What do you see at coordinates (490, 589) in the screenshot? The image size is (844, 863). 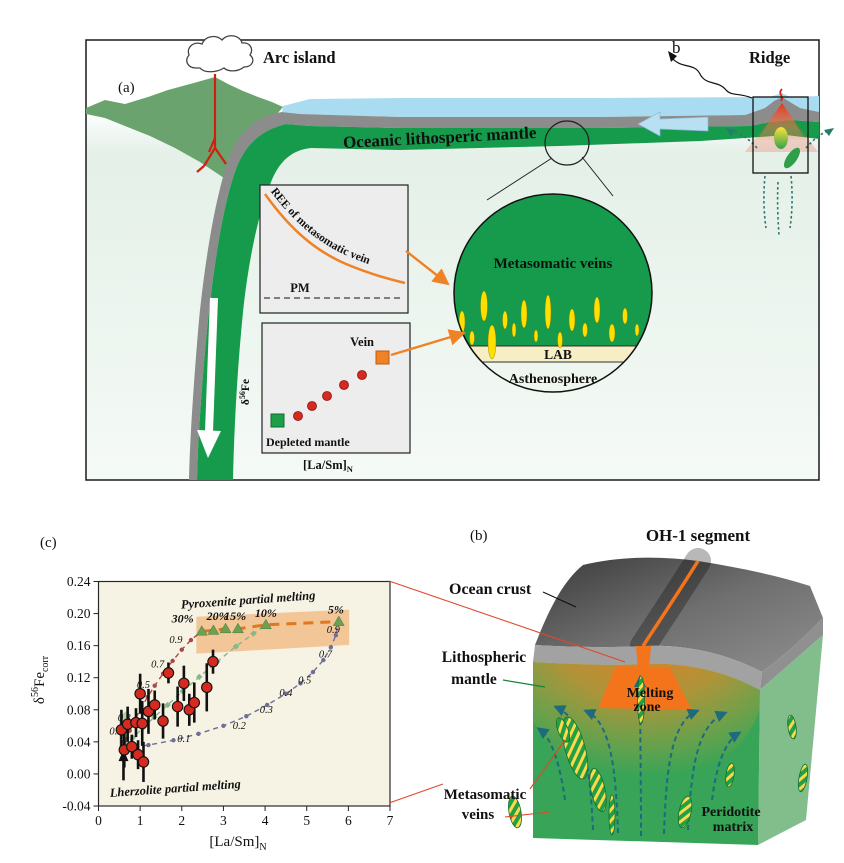 I see `ocean-crust-label: Ocean crust` at bounding box center [490, 589].